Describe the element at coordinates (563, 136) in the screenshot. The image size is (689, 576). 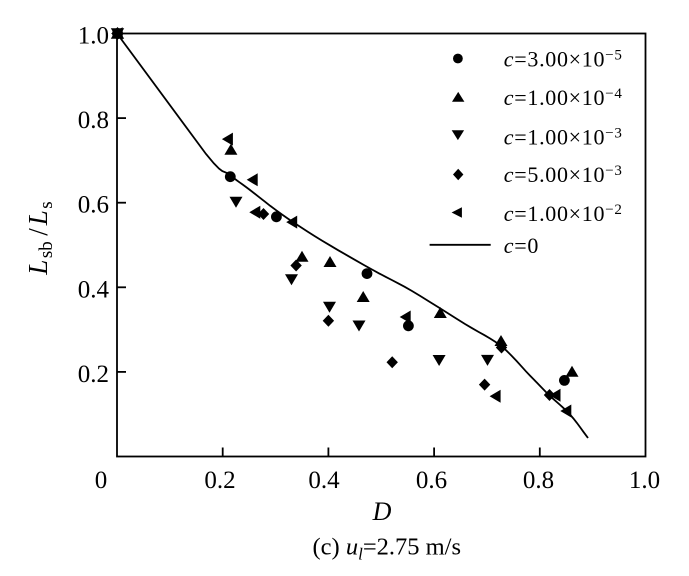
I see `svg-text: c=1.00×10−3` at that location.